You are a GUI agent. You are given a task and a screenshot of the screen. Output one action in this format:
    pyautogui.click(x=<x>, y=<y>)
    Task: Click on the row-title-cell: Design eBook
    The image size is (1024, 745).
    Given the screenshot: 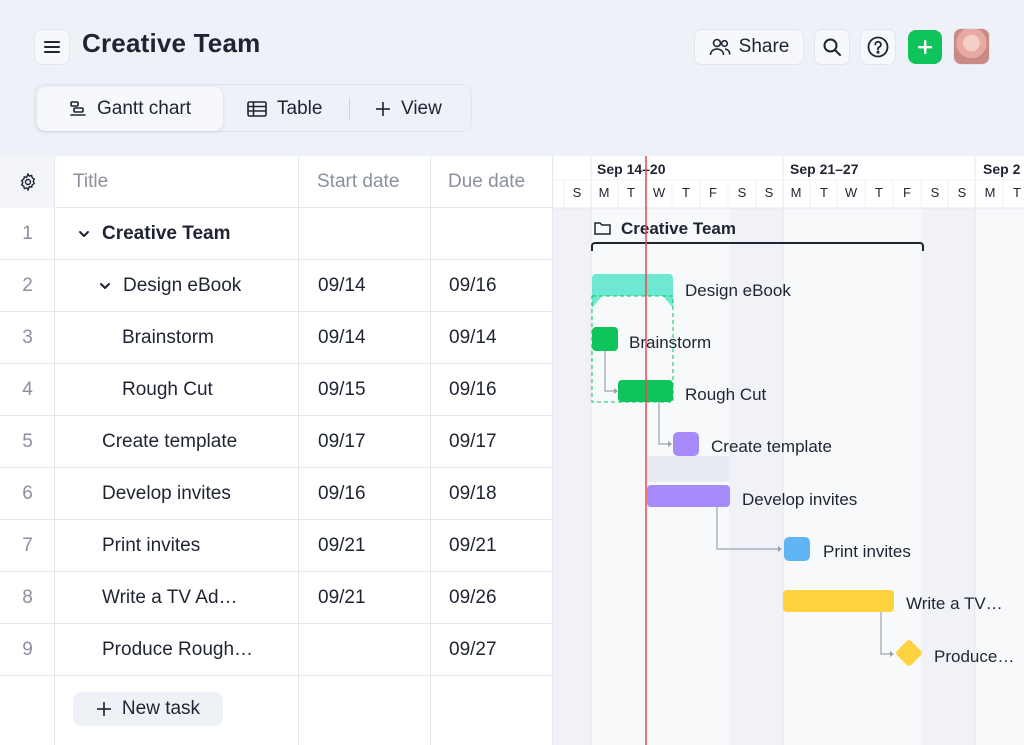 What is the action you would take?
    pyautogui.click(x=170, y=286)
    